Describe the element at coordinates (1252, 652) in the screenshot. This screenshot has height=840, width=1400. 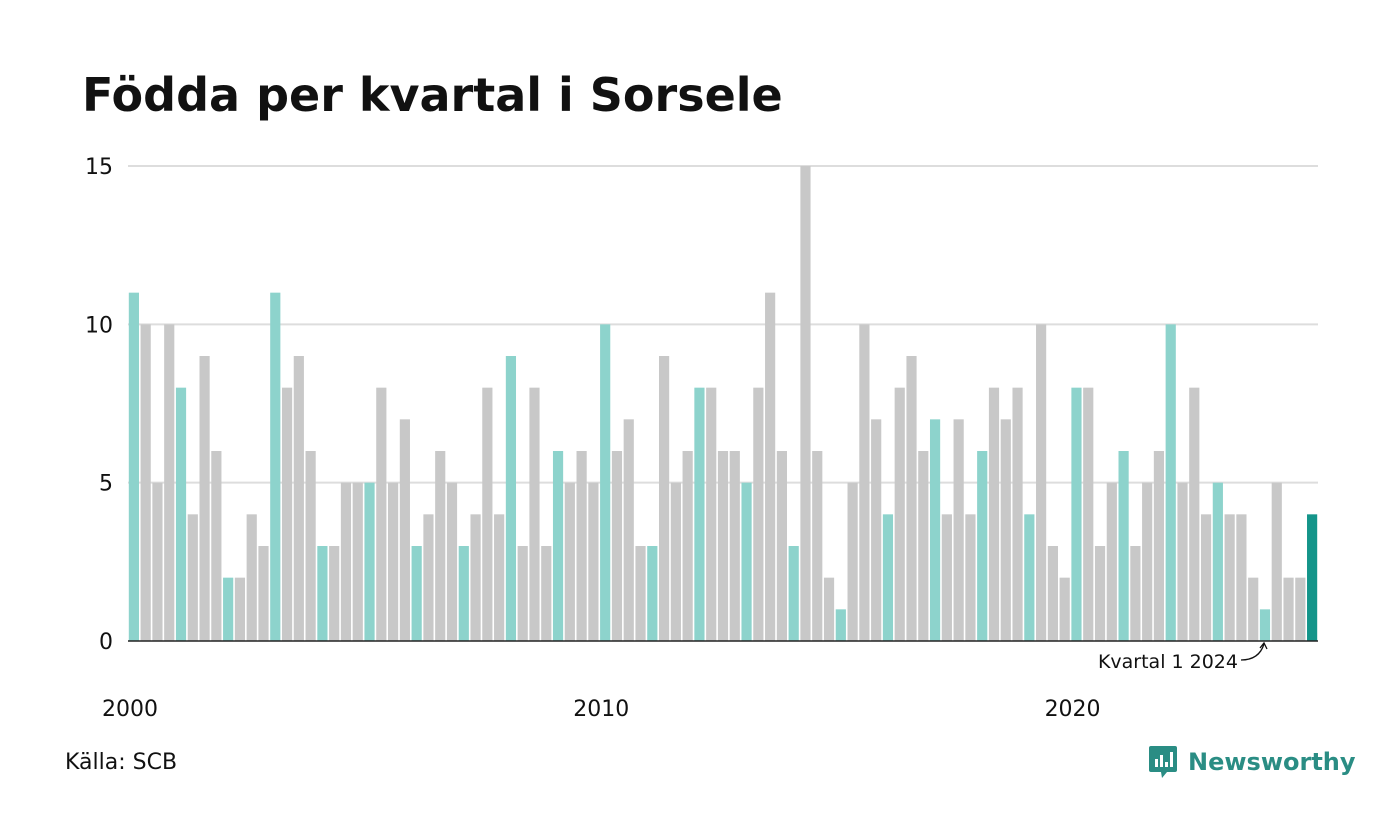
I see `annotation-arrow` at that location.